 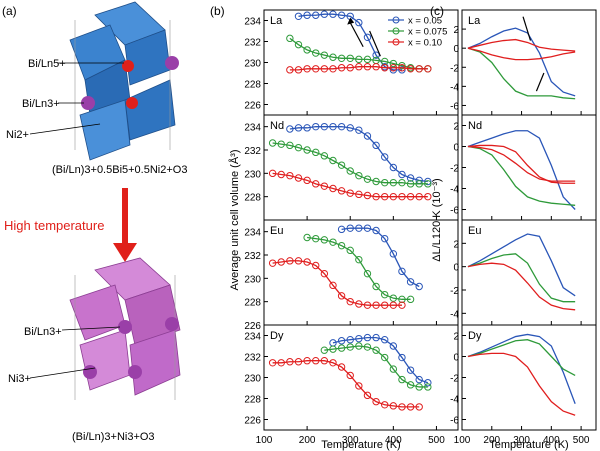 What do you see at coordinates (41, 104) in the screenshot?
I see `label-bi-ln3: Bi/Ln3+` at bounding box center [41, 104].